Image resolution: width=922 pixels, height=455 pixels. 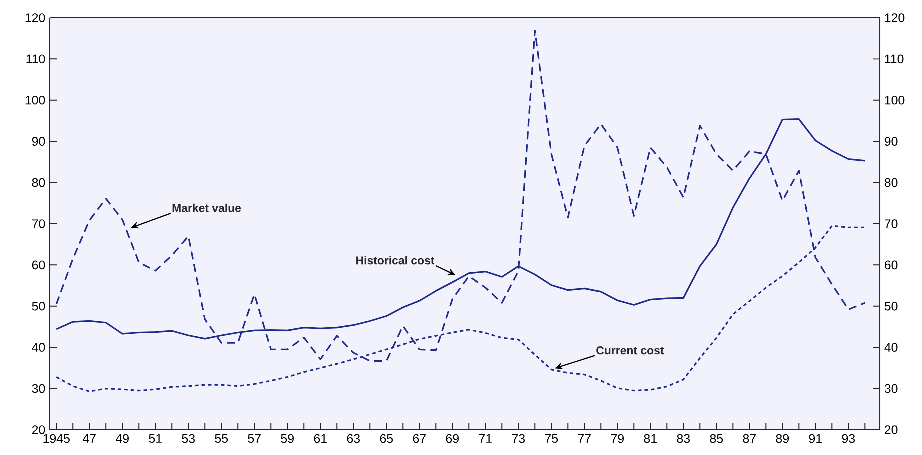 What do you see at coordinates (39, 306) in the screenshot?
I see `y-tick-label: 50` at bounding box center [39, 306].